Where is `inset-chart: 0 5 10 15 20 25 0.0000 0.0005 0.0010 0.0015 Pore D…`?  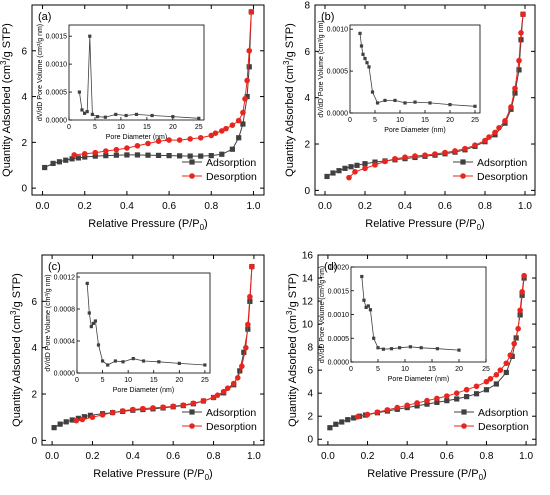 inset-chart: 0 5 10 15 20 25 0.0000 0.0005 0.0010 0.0015 Pore D… is located at coordinates (121, 82).